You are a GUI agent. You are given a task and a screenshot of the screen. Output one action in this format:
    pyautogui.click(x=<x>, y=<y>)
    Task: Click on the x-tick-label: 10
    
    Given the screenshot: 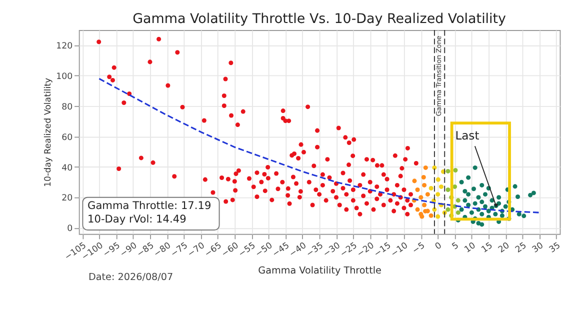 What is the action you would take?
    pyautogui.click(x=470, y=248)
    